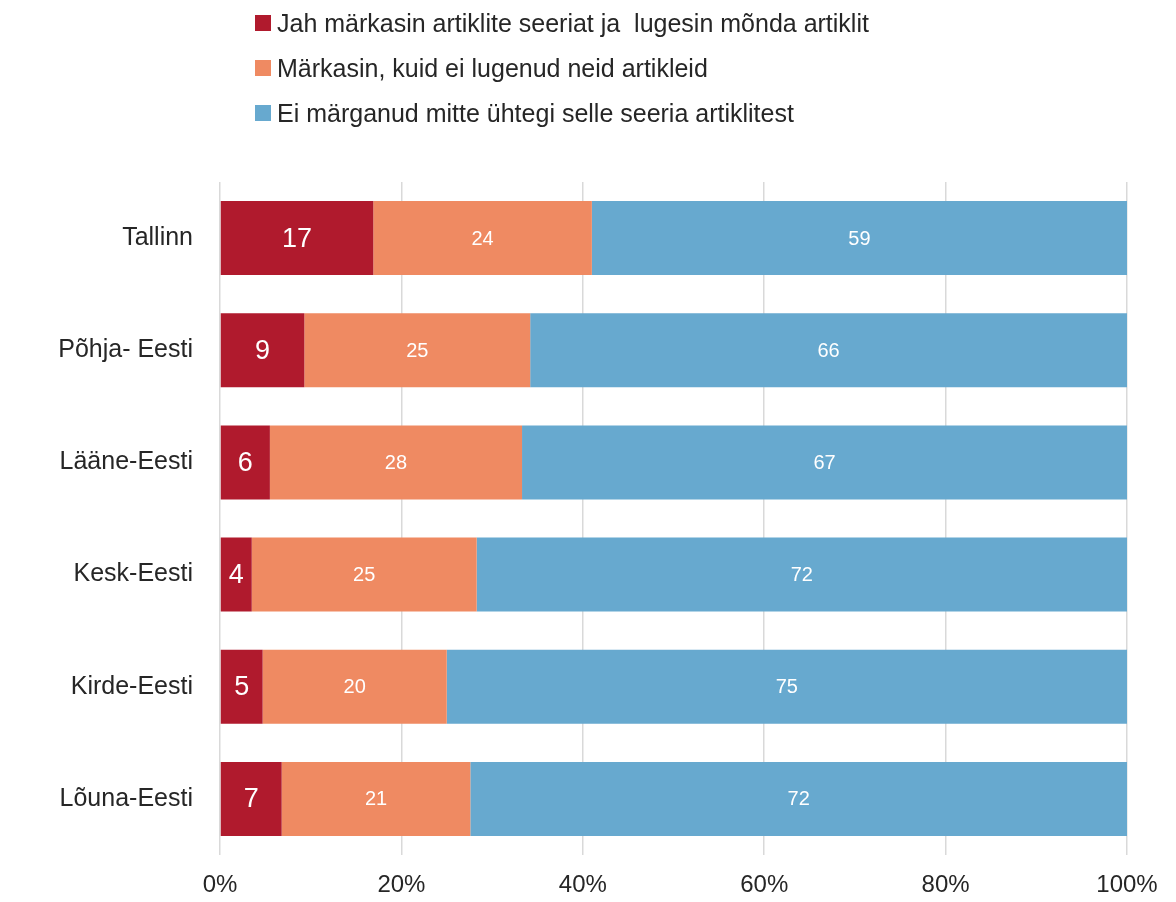 Image resolution: width=1176 pixels, height=902 pixels. I want to click on data-label: 20, so click(354, 686).